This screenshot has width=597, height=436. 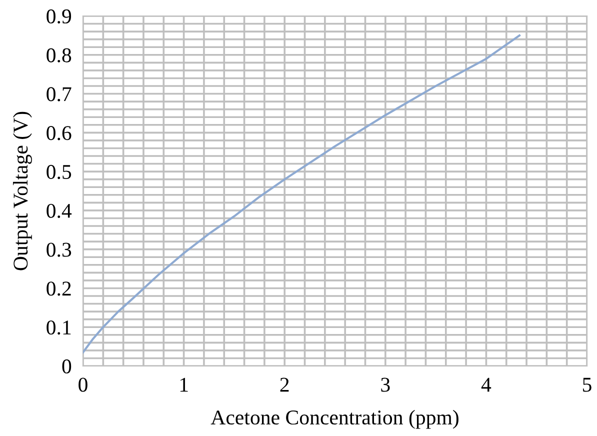 What do you see at coordinates (67, 366) in the screenshot?
I see `y-tick-label: 0` at bounding box center [67, 366].